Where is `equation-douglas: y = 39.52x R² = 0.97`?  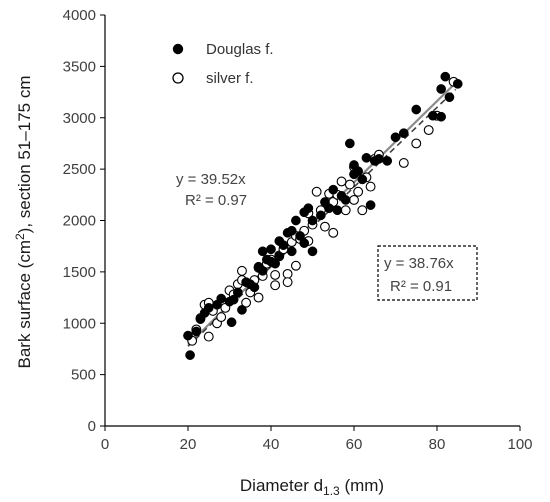 equation-douglas: y = 39.52x R² = 0.97 is located at coordinates (211, 190).